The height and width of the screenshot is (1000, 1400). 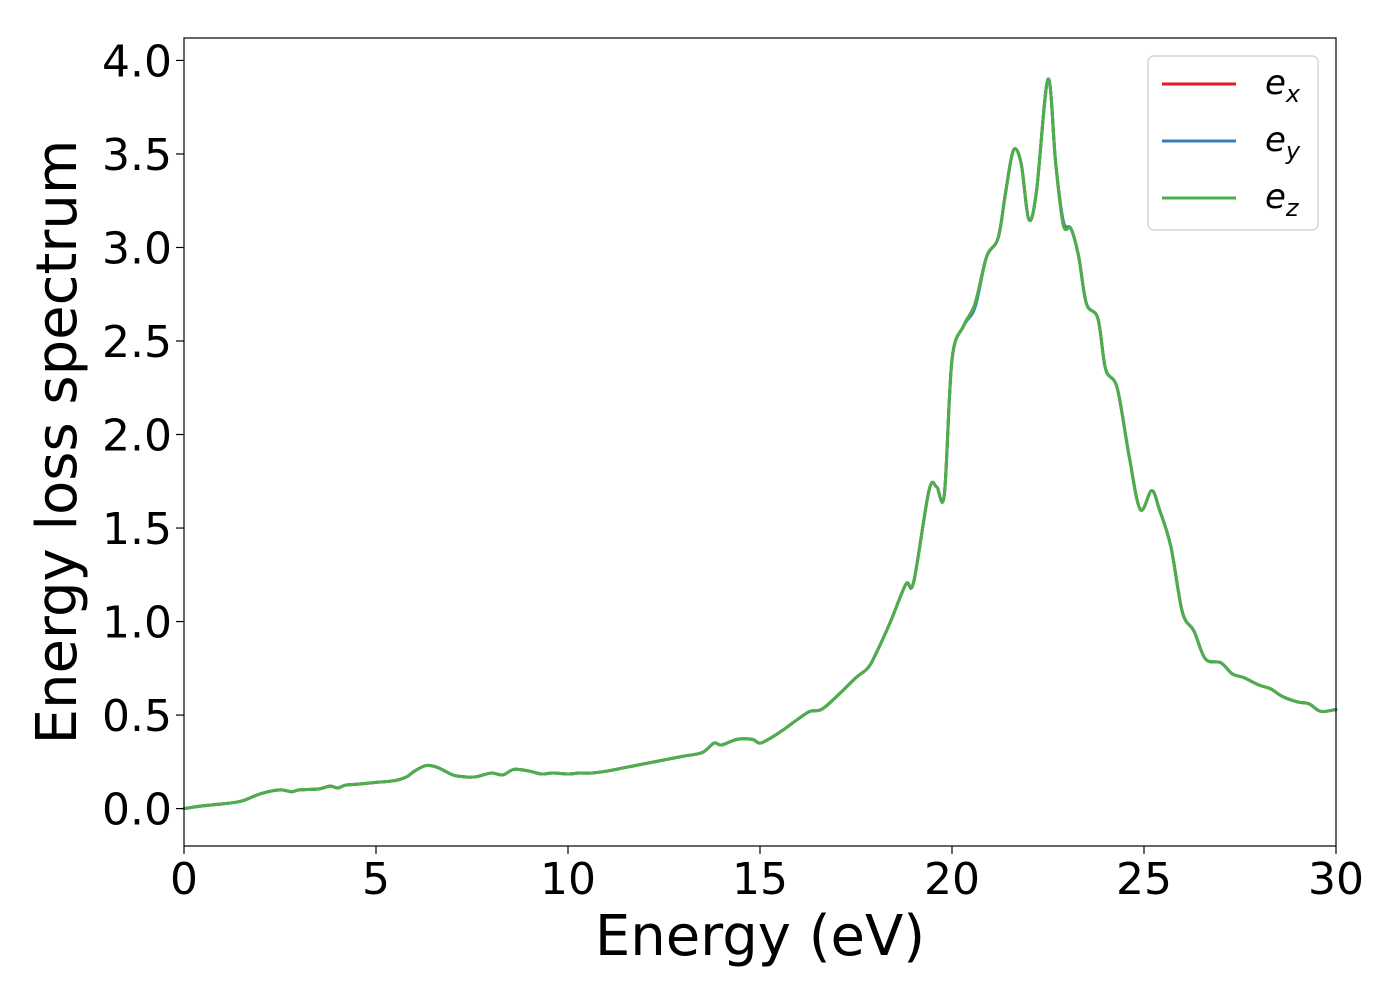 I want to click on x-tick-label: 15, so click(x=760, y=879).